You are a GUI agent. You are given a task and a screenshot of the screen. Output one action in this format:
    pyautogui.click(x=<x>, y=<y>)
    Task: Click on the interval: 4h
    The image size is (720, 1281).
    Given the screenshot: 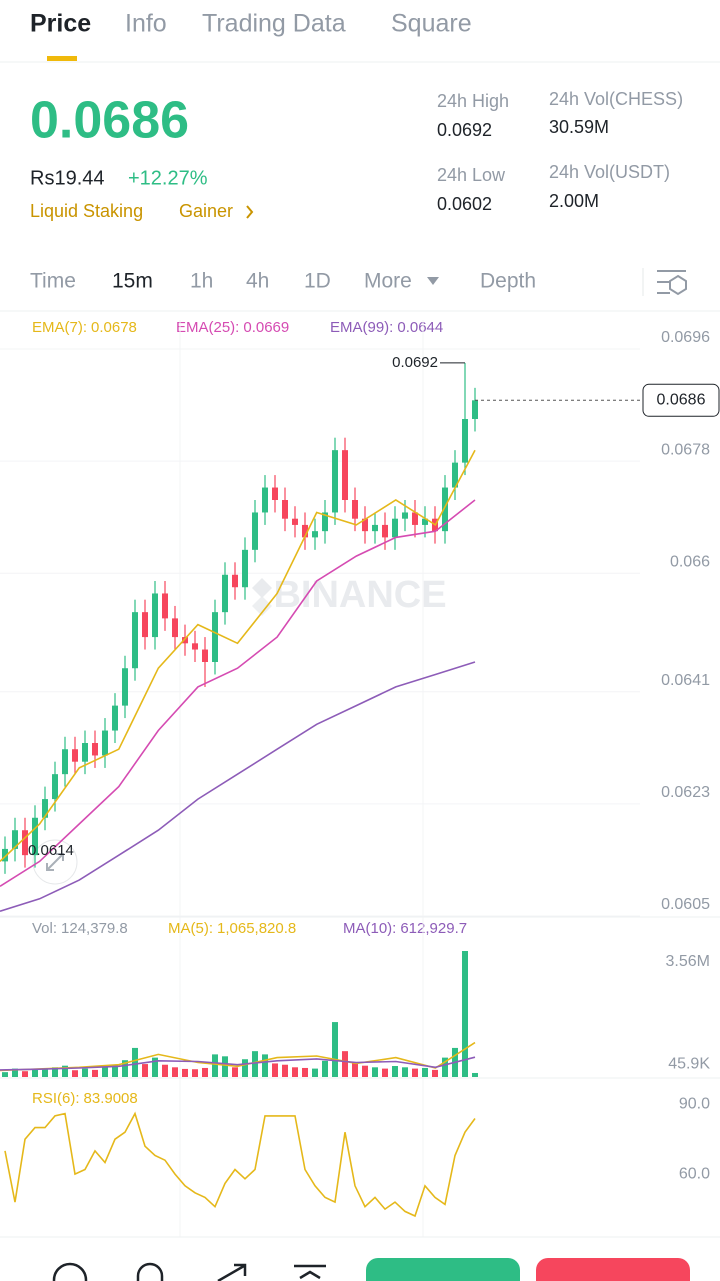 What is the action you would take?
    pyautogui.click(x=257, y=281)
    